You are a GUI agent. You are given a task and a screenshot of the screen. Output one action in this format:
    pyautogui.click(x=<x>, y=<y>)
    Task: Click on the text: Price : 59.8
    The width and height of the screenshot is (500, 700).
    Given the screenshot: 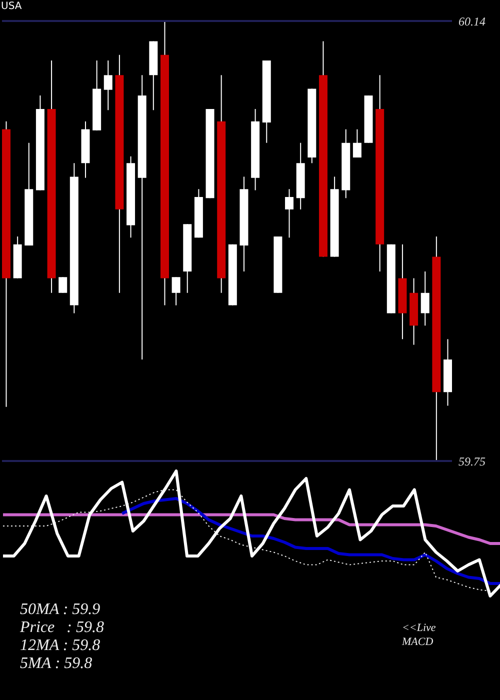 What is the action you would take?
    pyautogui.click(x=62, y=628)
    